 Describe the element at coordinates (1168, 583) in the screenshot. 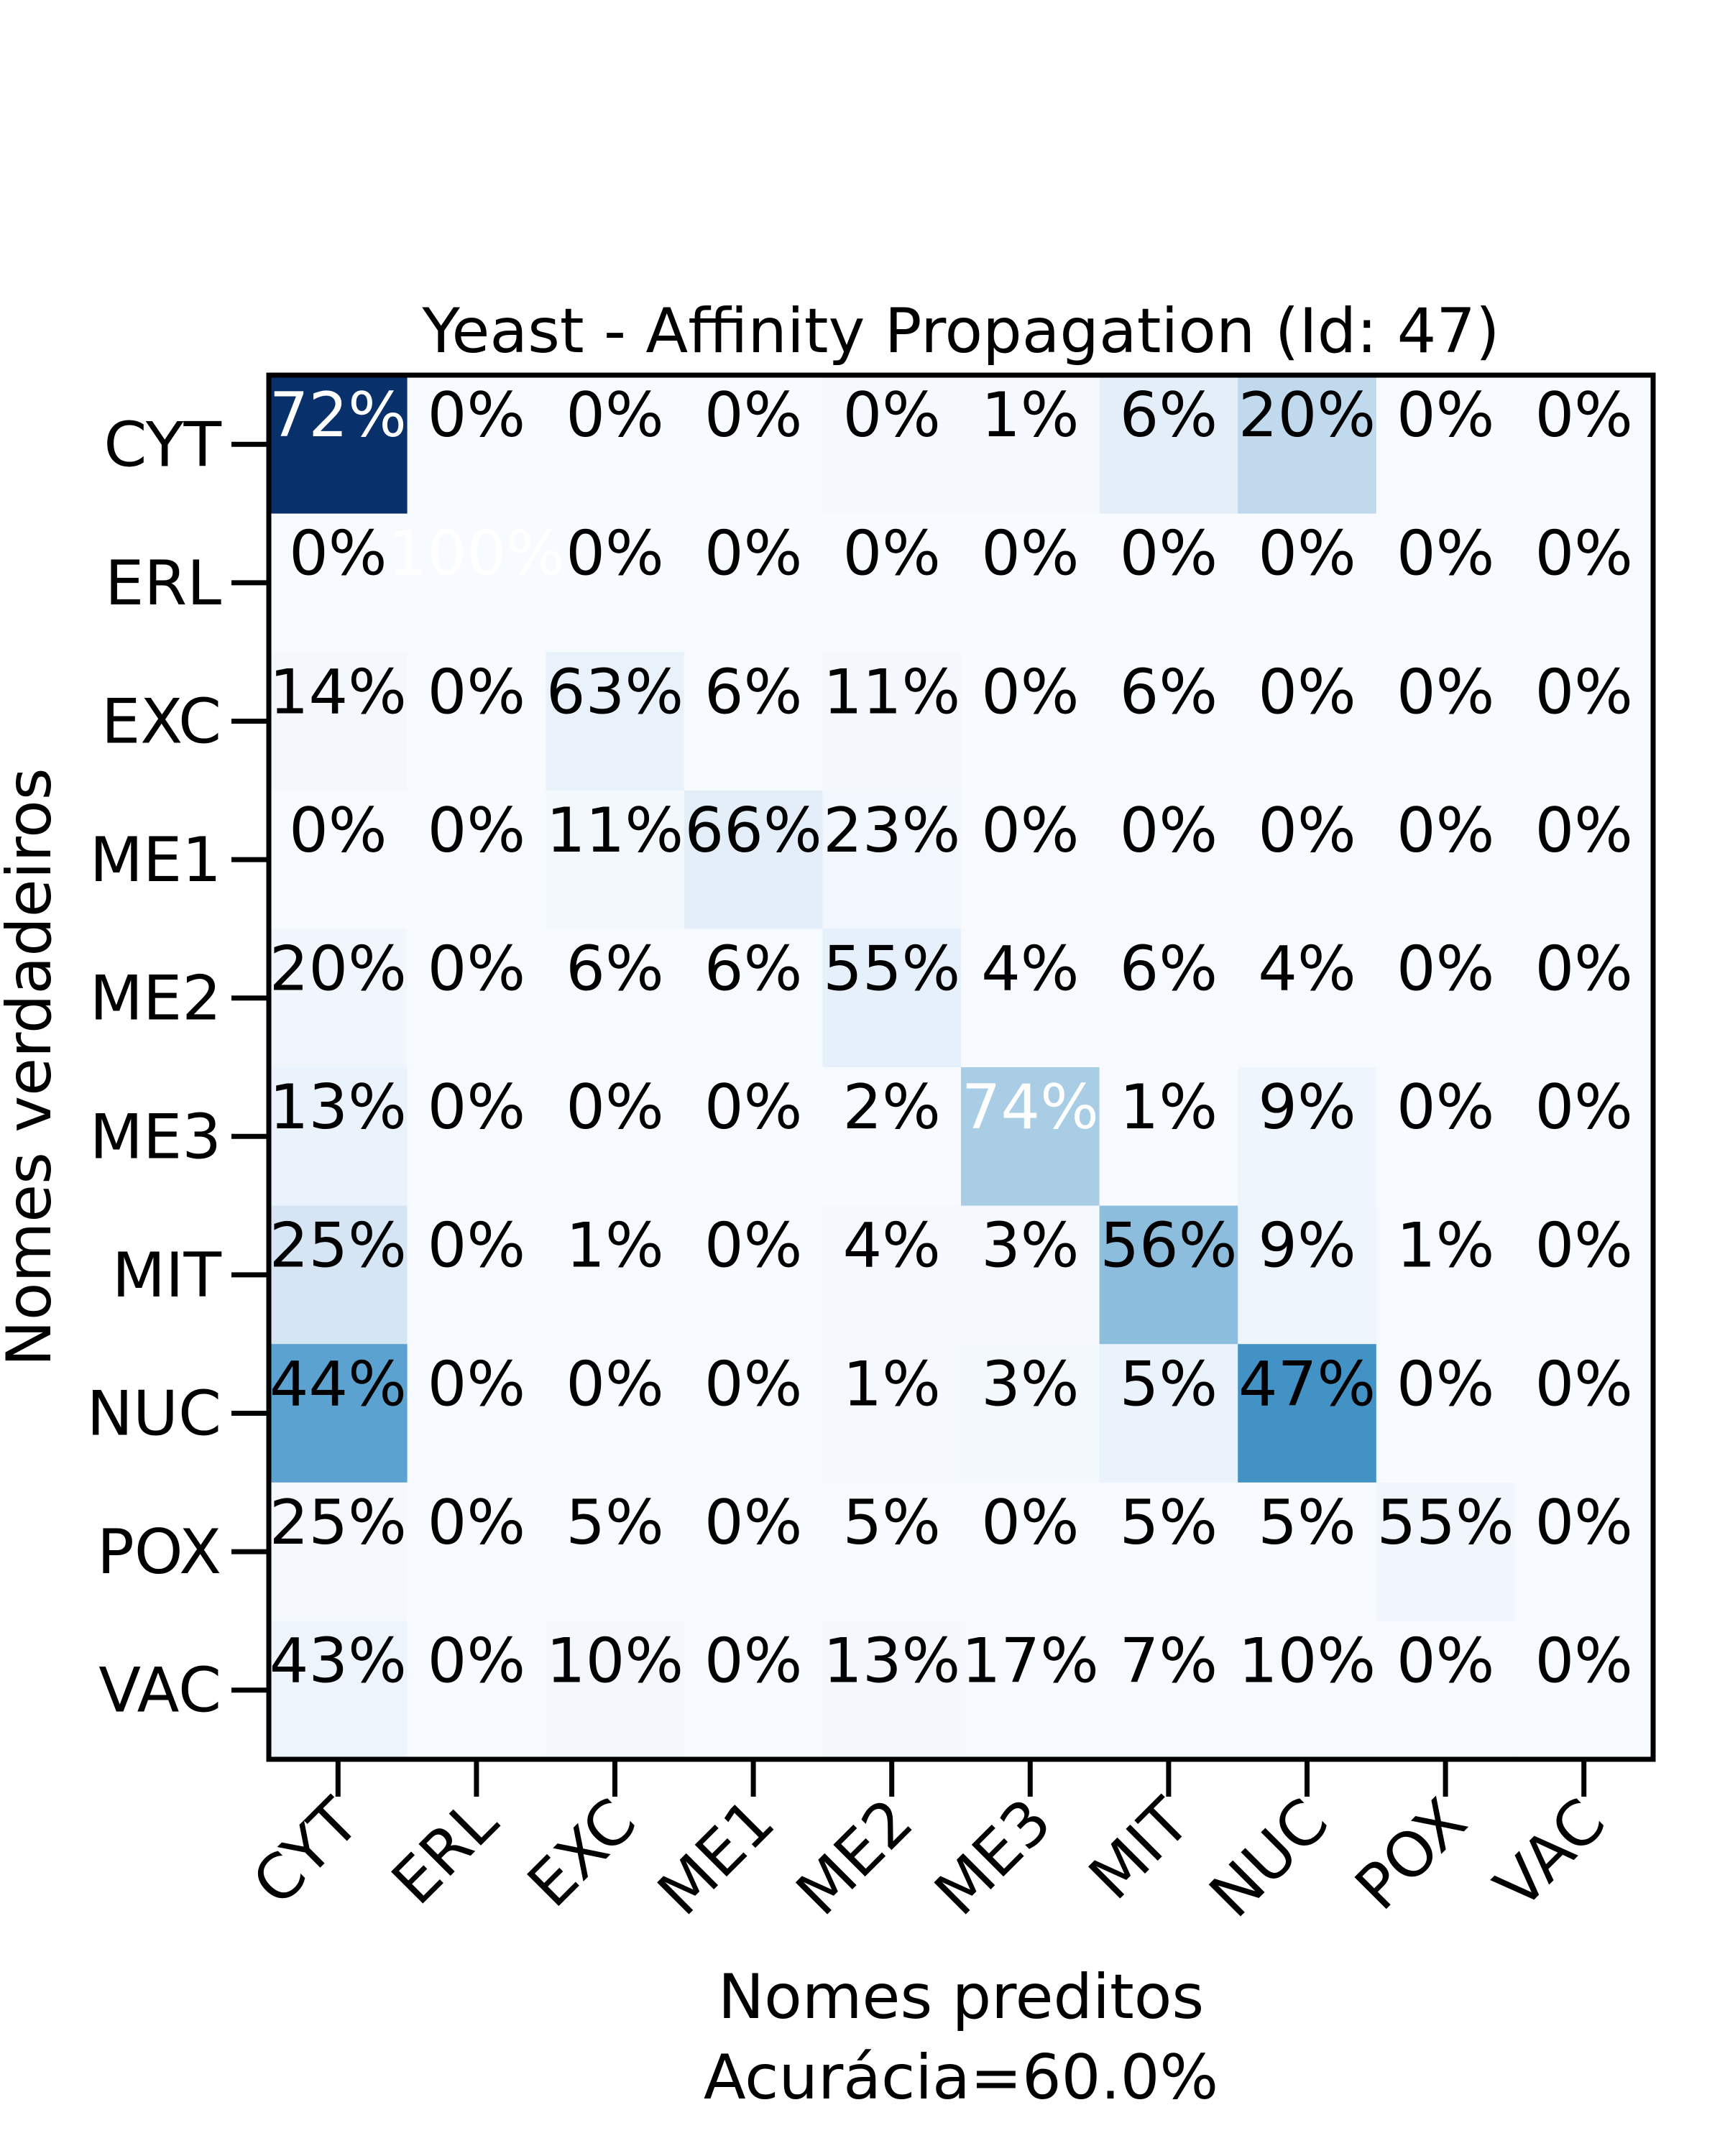

I see `heatmap-cell-ERL-MIT` at that location.